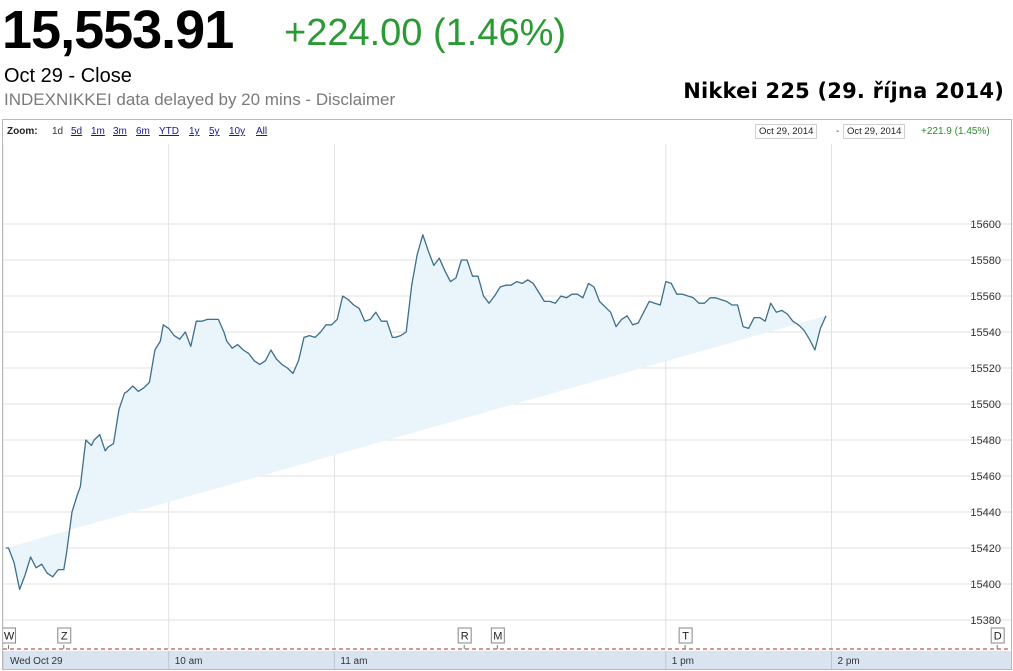 The image size is (1013, 671). I want to click on event-flag-d, so click(997, 635).